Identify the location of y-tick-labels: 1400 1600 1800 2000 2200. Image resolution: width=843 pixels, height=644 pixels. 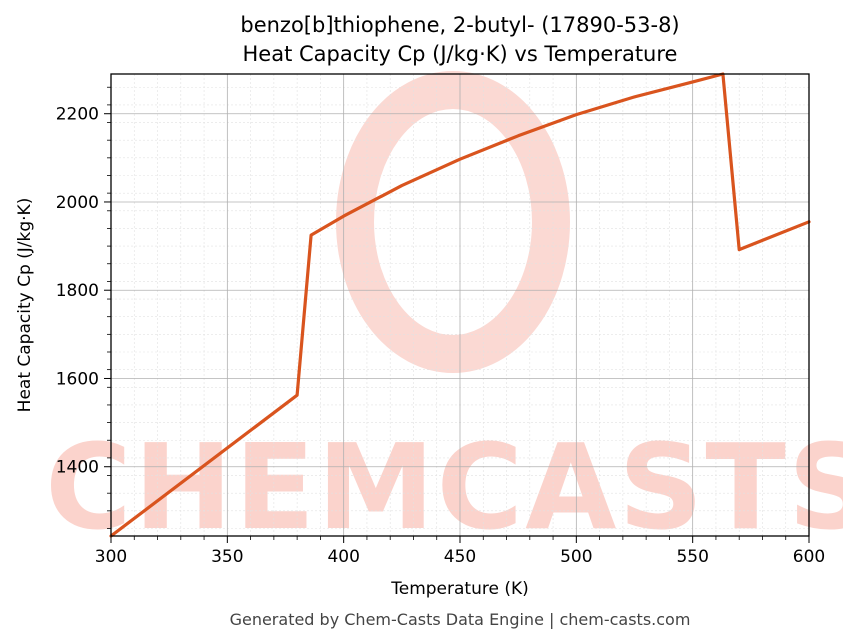
(77, 291).